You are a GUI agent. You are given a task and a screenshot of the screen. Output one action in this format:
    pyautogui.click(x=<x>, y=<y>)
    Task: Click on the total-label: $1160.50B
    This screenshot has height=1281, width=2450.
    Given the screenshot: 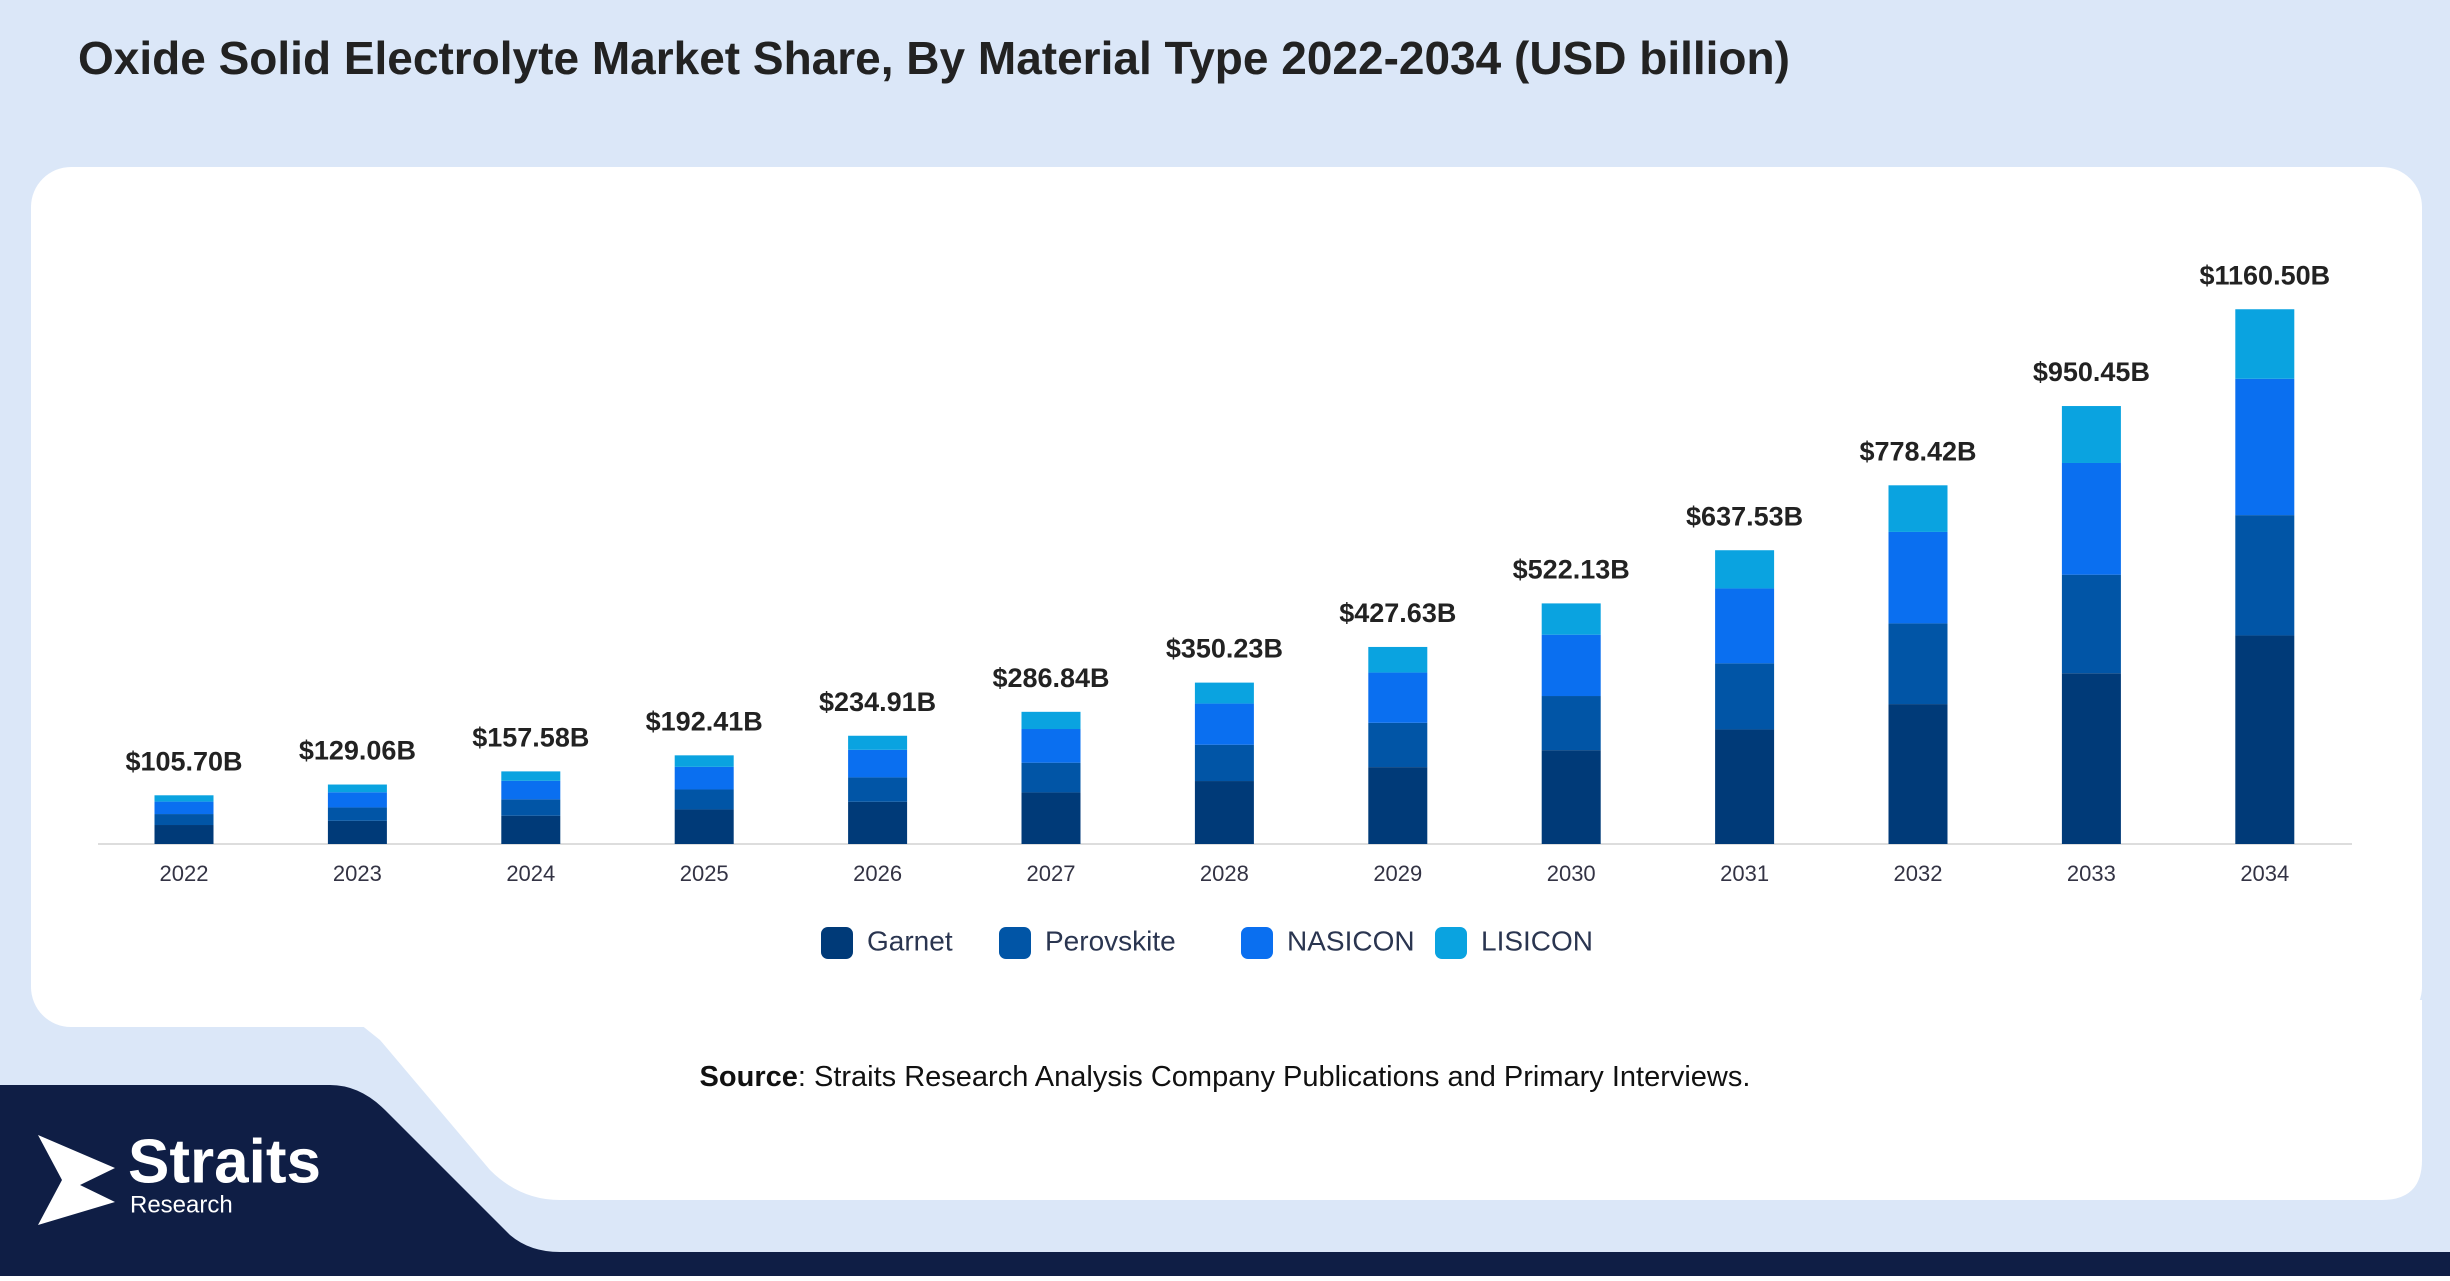 What is the action you would take?
    pyautogui.click(x=2264, y=275)
    